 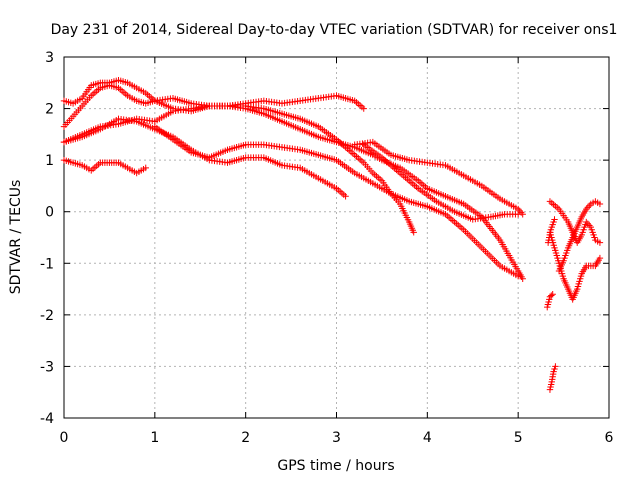 What do you see at coordinates (47, 316) in the screenshot?
I see `y-tick-label: -2` at bounding box center [47, 316].